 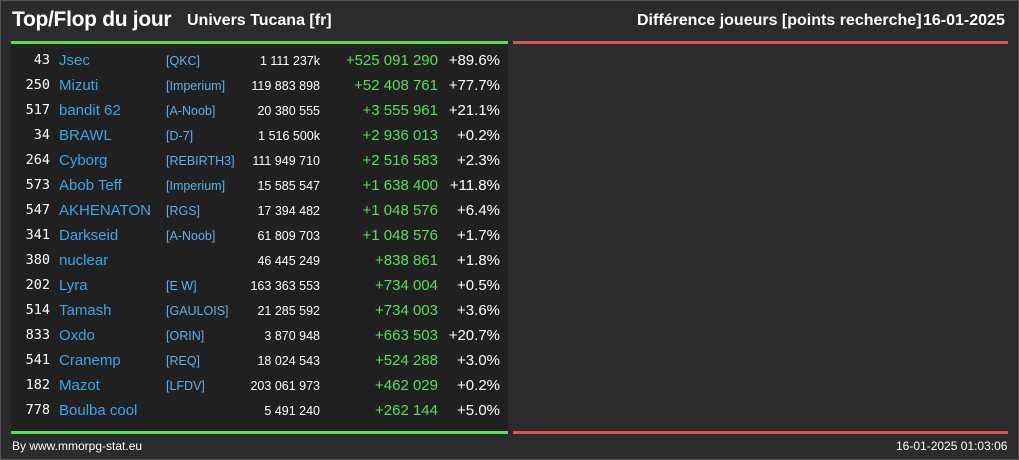 What do you see at coordinates (406, 335) in the screenshot?
I see `points-difference: +663 503` at bounding box center [406, 335].